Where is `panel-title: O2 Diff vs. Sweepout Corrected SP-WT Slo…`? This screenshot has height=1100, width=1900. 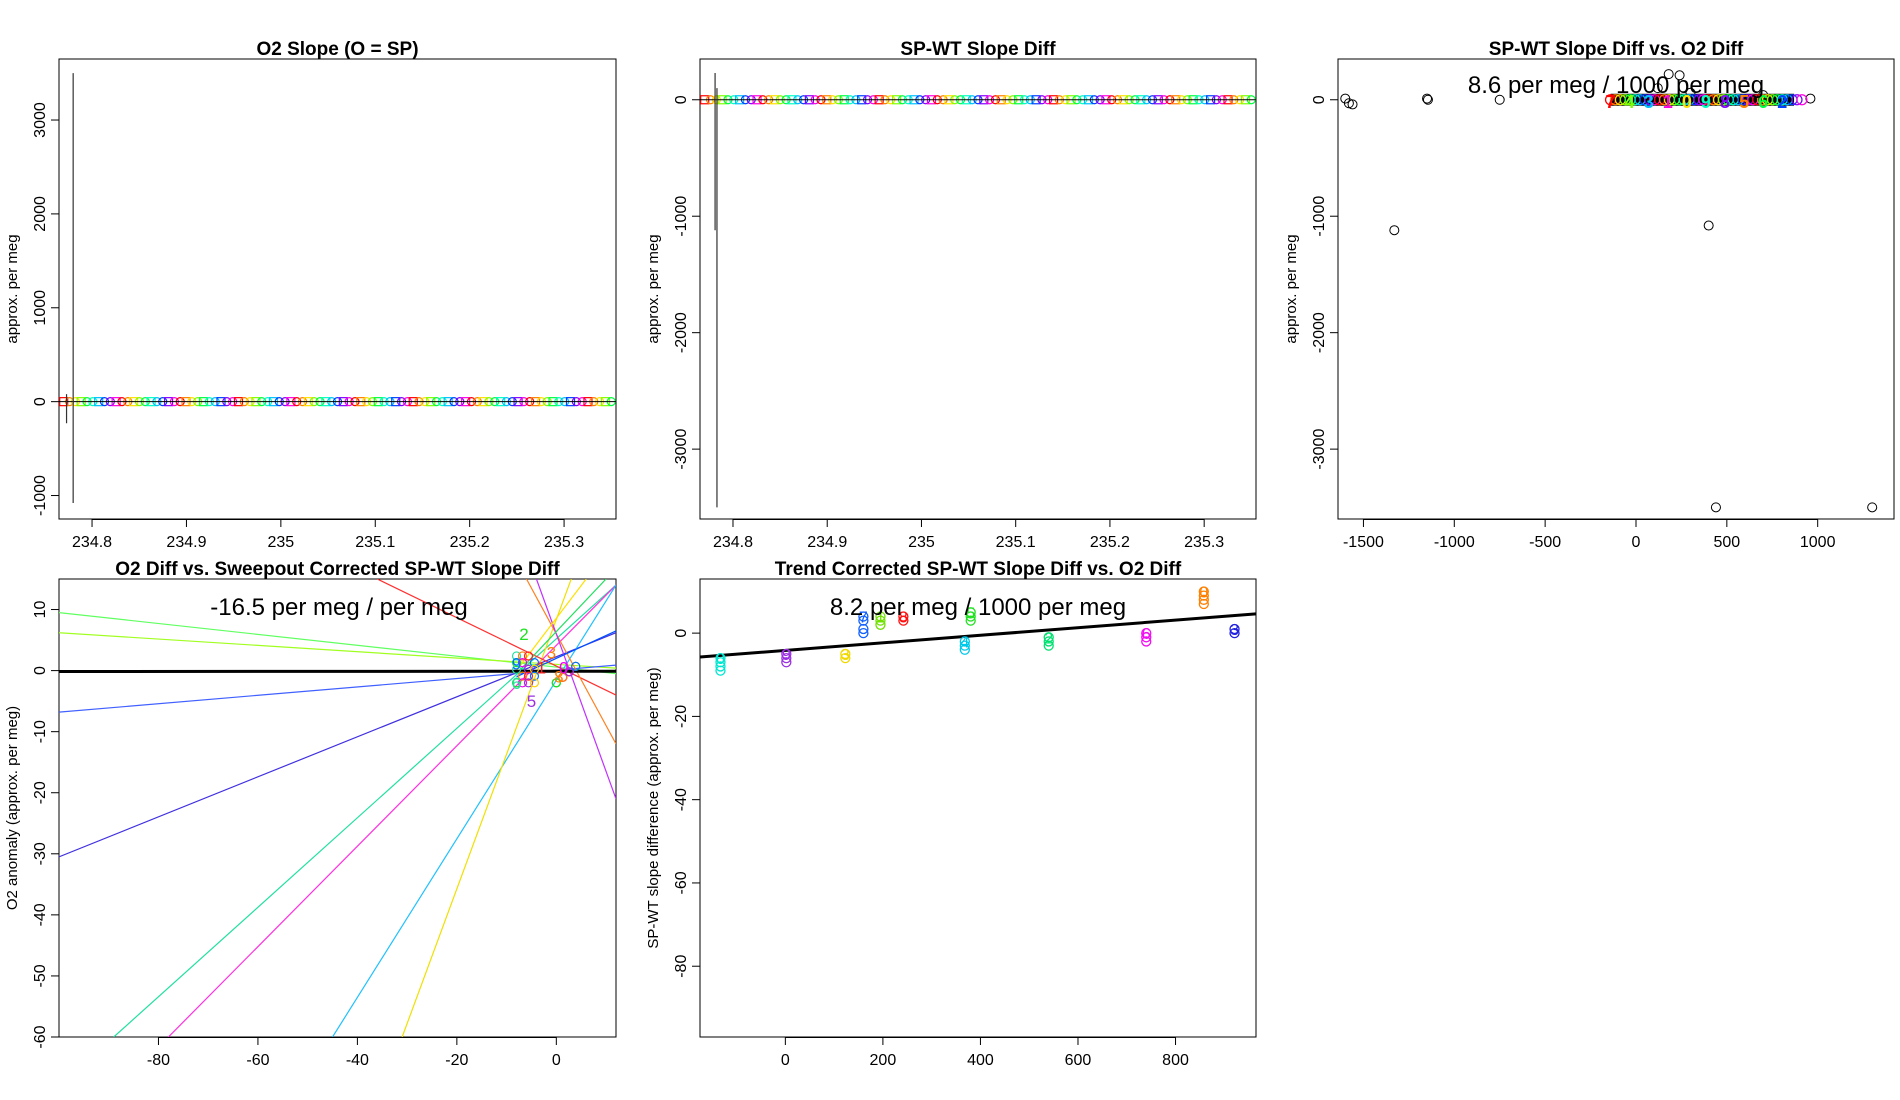
panel-title: O2 Diff vs. Sweepout Corrected SP-WT Slo… is located at coordinates (337, 569).